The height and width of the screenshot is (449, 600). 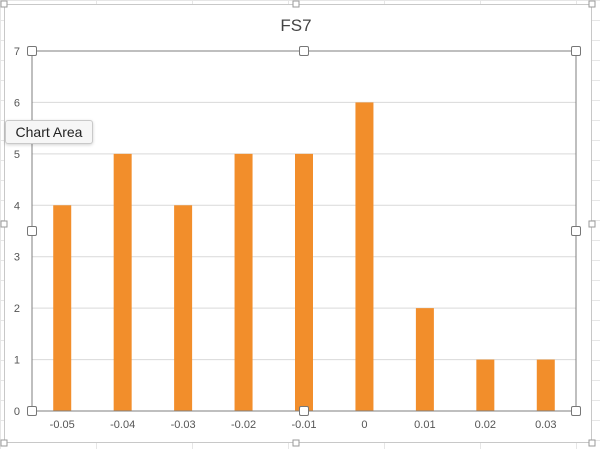 What do you see at coordinates (4, 443) in the screenshot?
I see `chart-area-handle-sw` at bounding box center [4, 443].